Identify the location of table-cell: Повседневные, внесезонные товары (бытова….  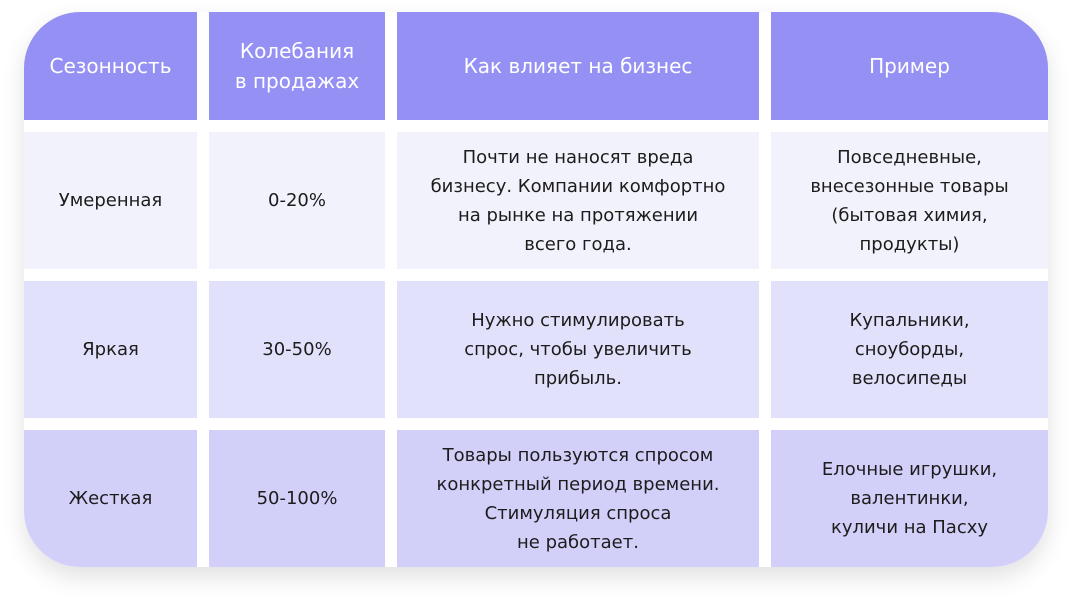
(909, 200).